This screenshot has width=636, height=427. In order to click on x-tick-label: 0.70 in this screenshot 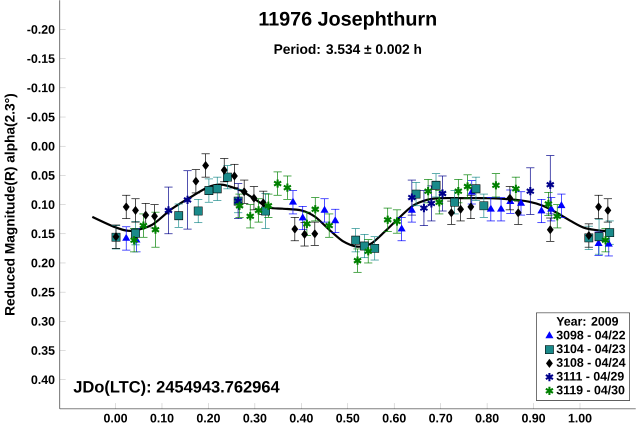, I will do `click(440, 418)`.